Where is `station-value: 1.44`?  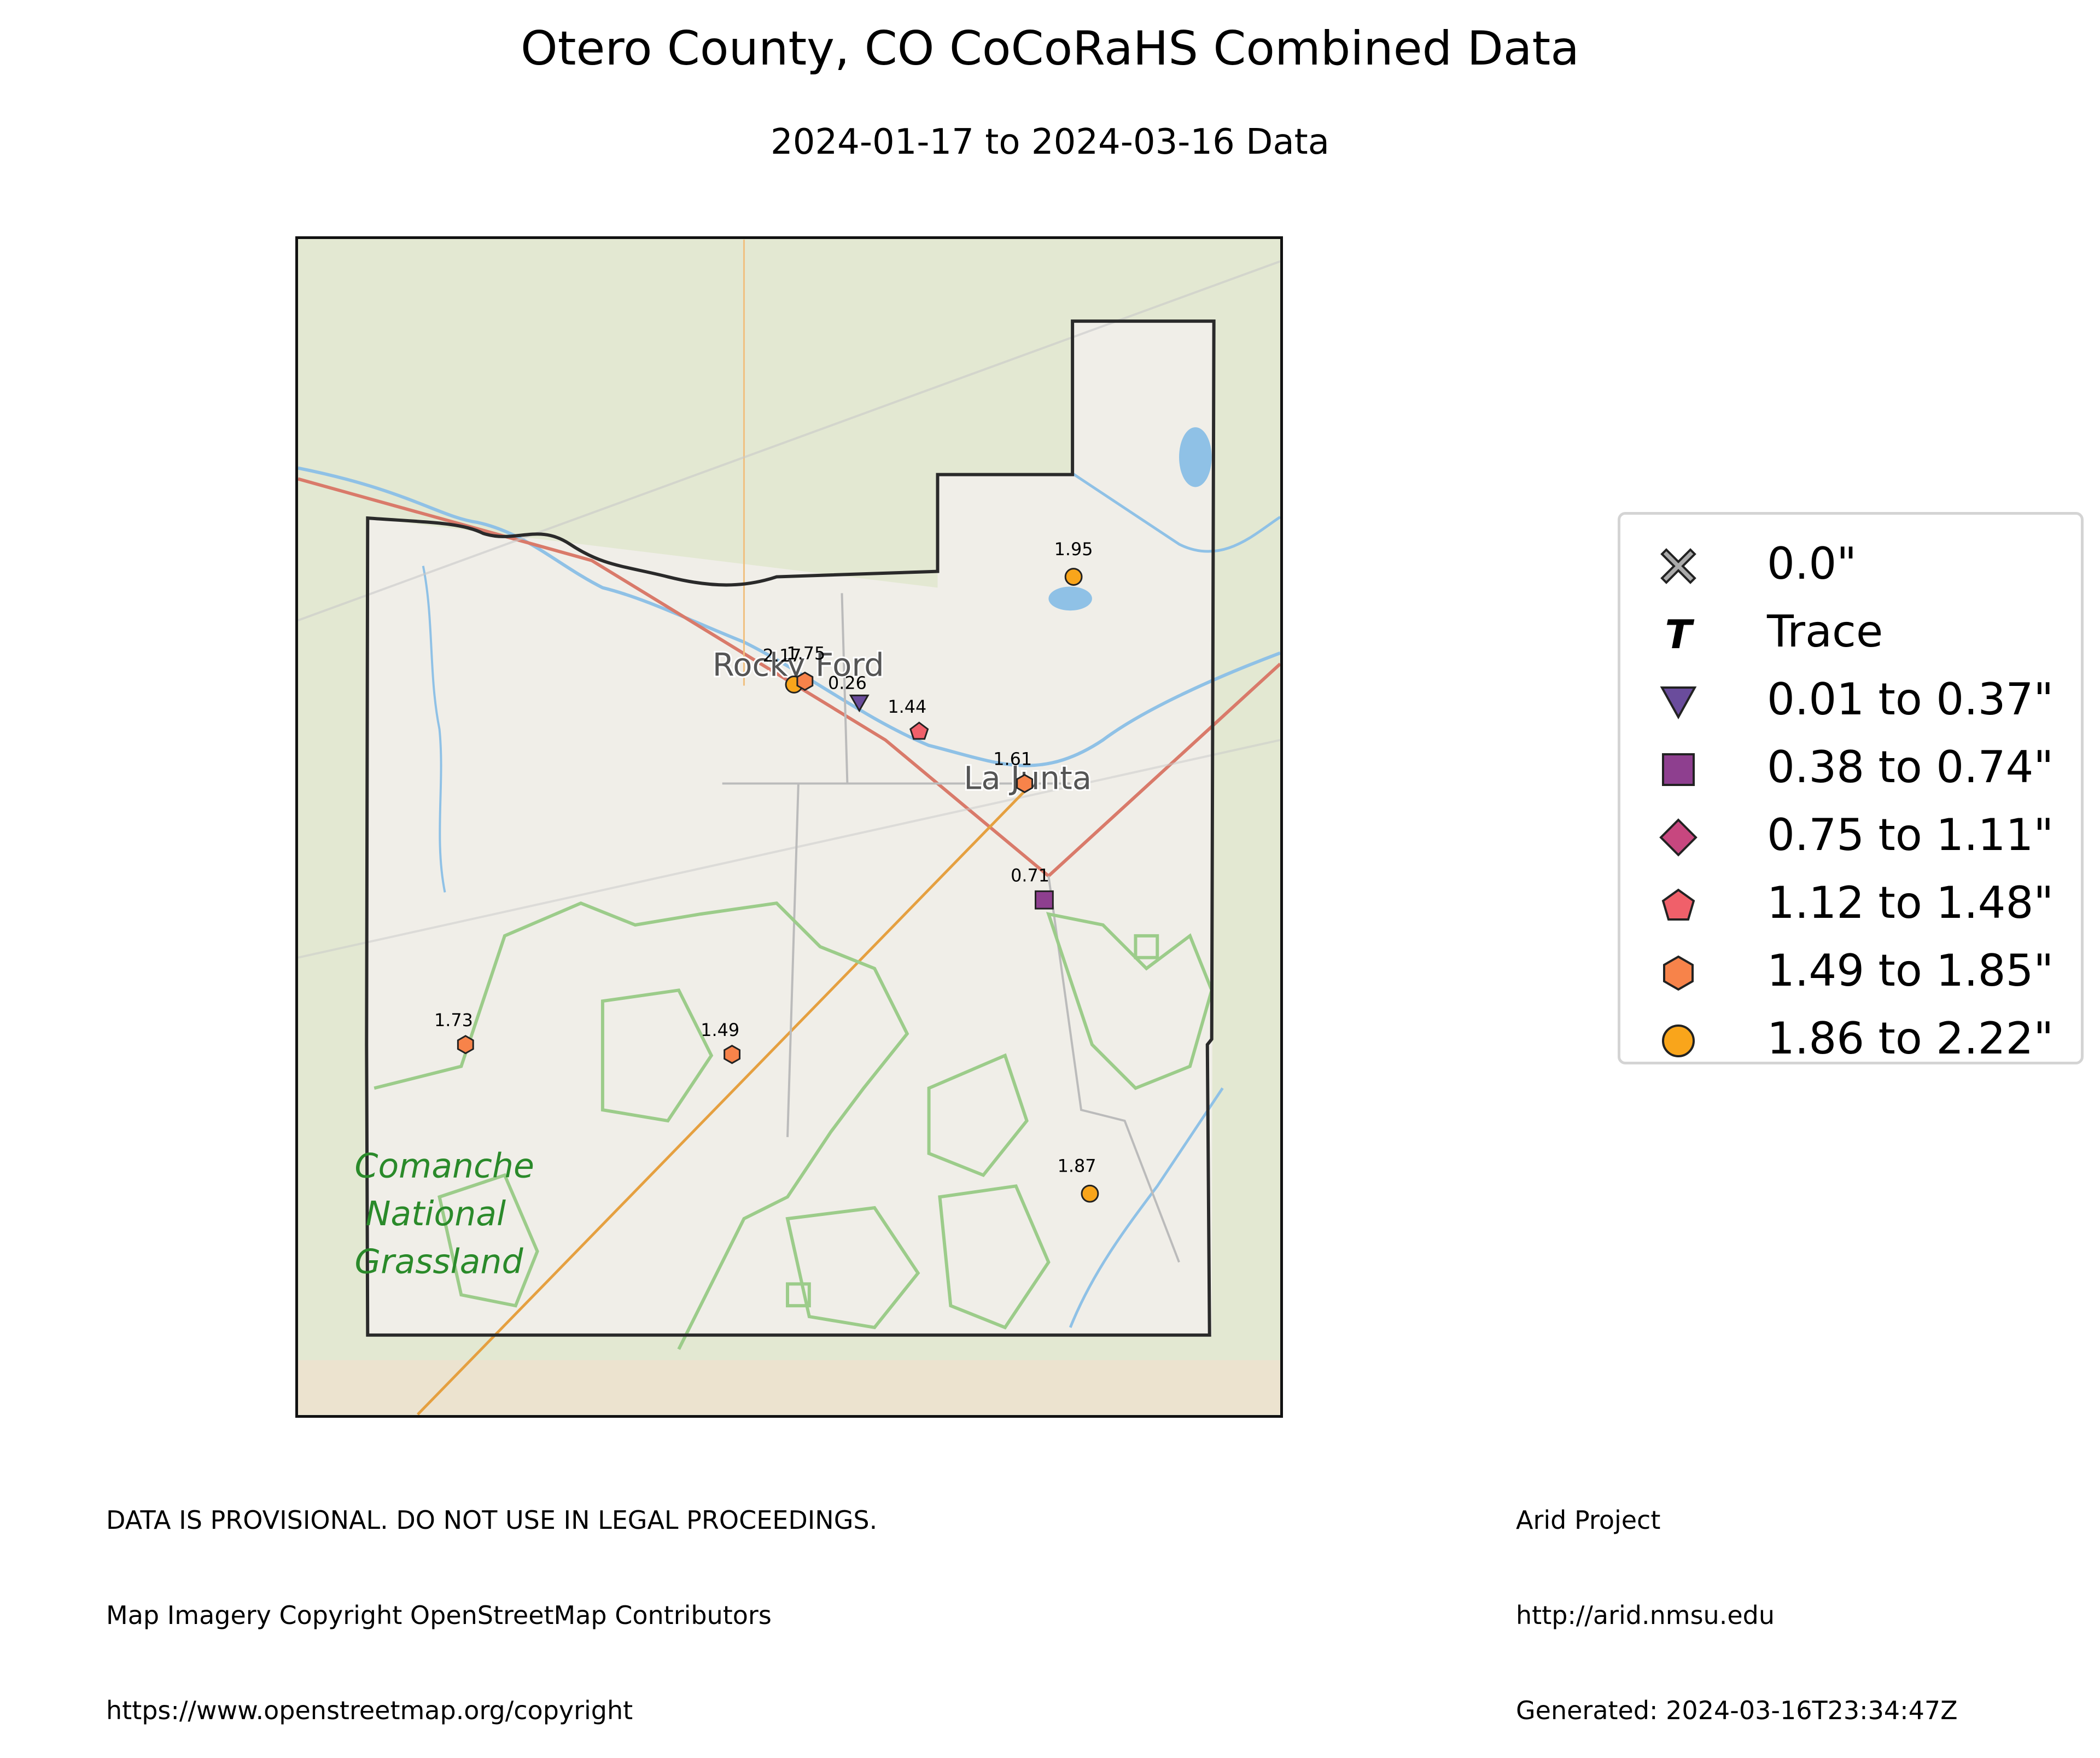
station-value: 1.44 is located at coordinates (907, 706).